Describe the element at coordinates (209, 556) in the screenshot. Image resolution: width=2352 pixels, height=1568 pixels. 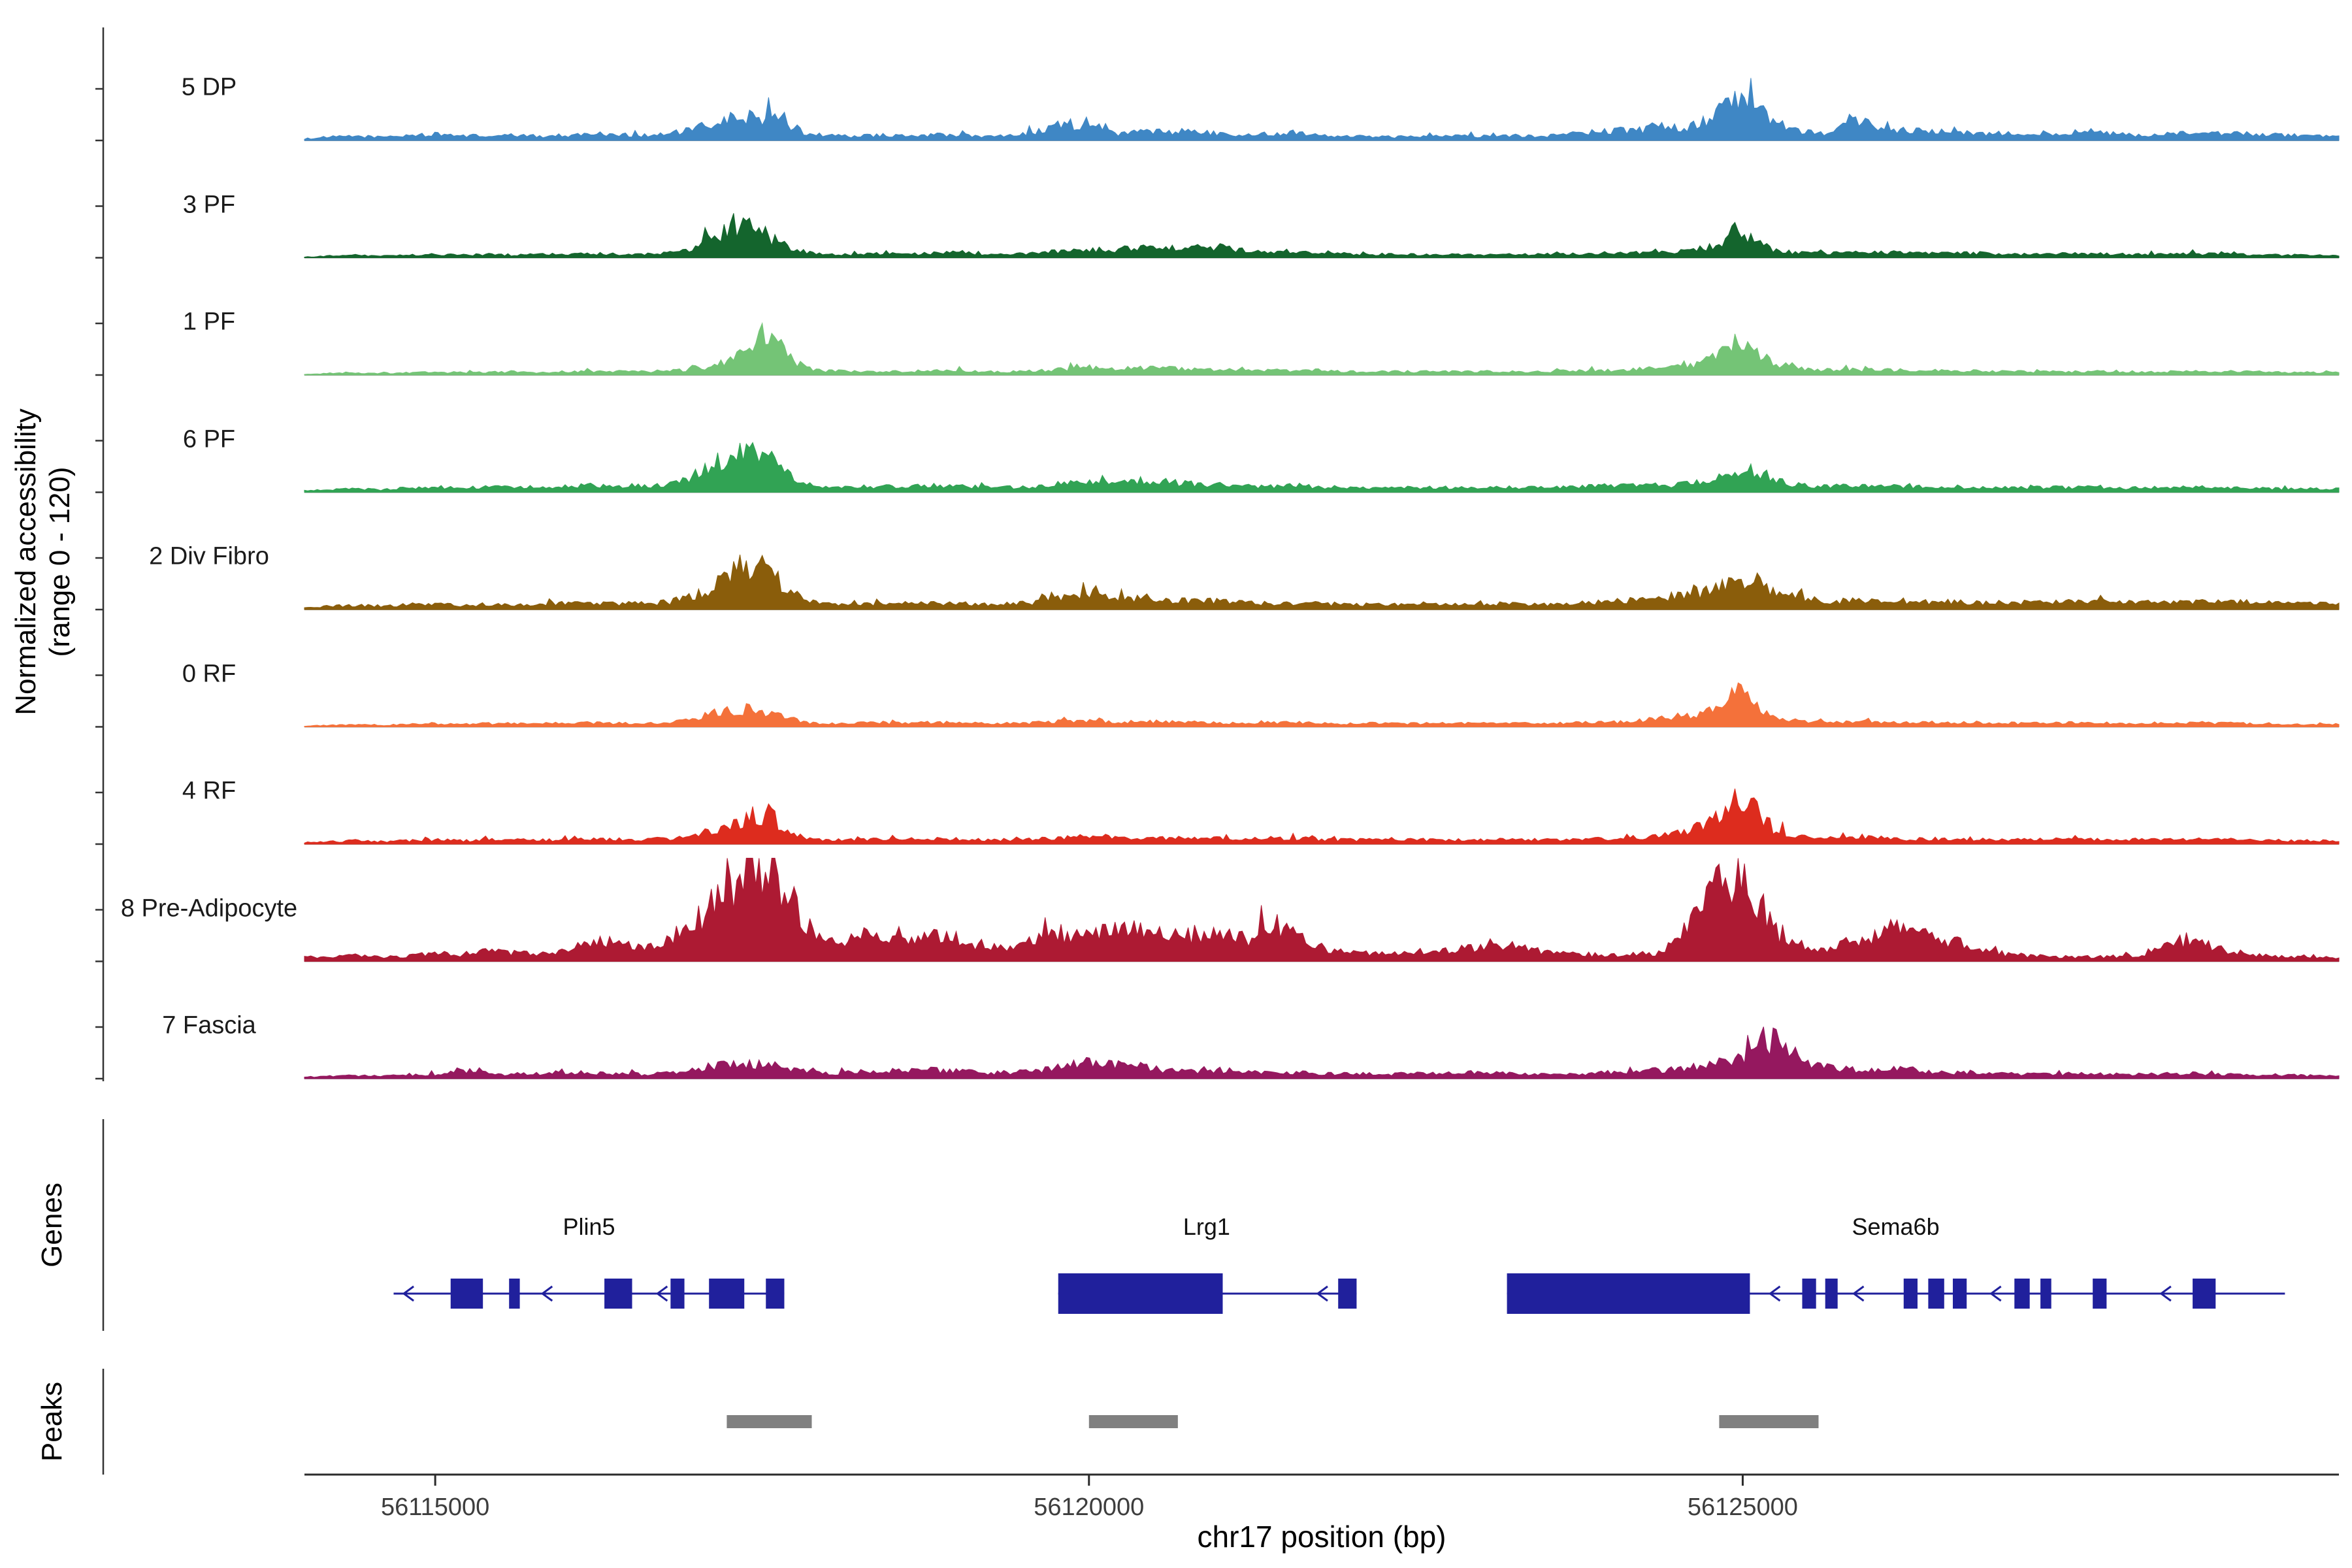
I see `track-label-2-div-fibro: 2 Div Fibro` at that location.